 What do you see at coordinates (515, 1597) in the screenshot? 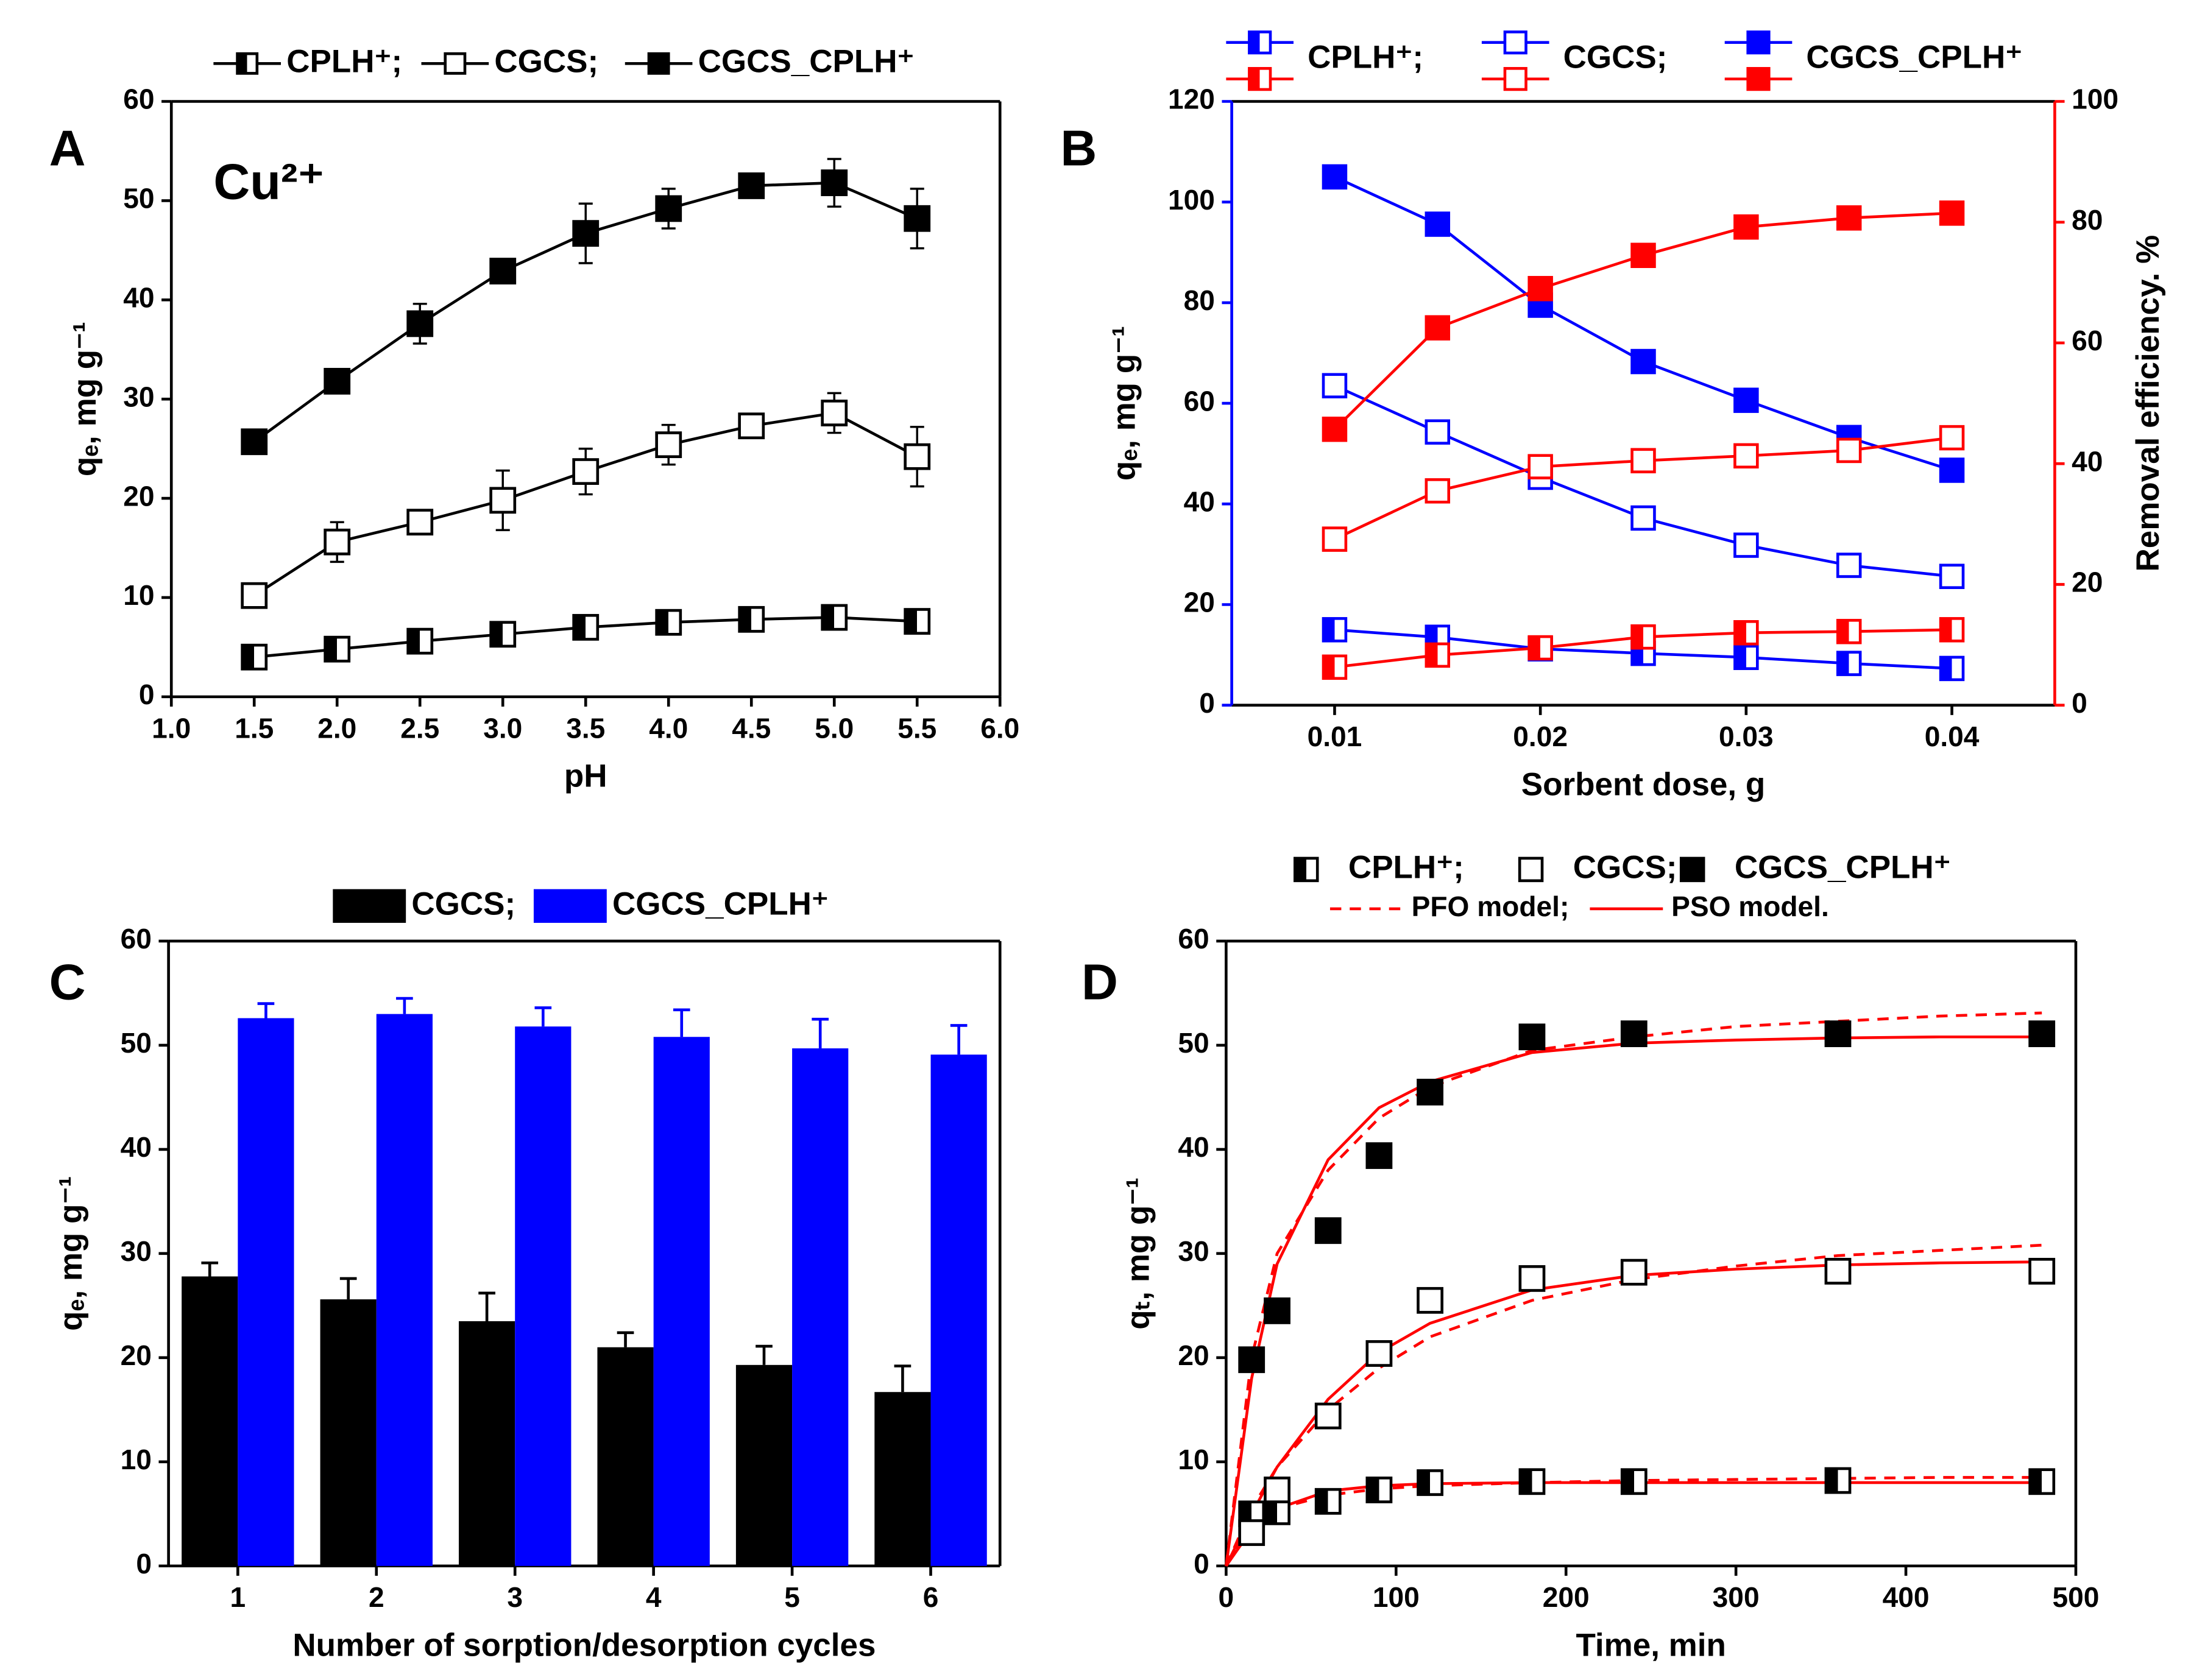
I see `x-tick-label: 3` at bounding box center [515, 1597].